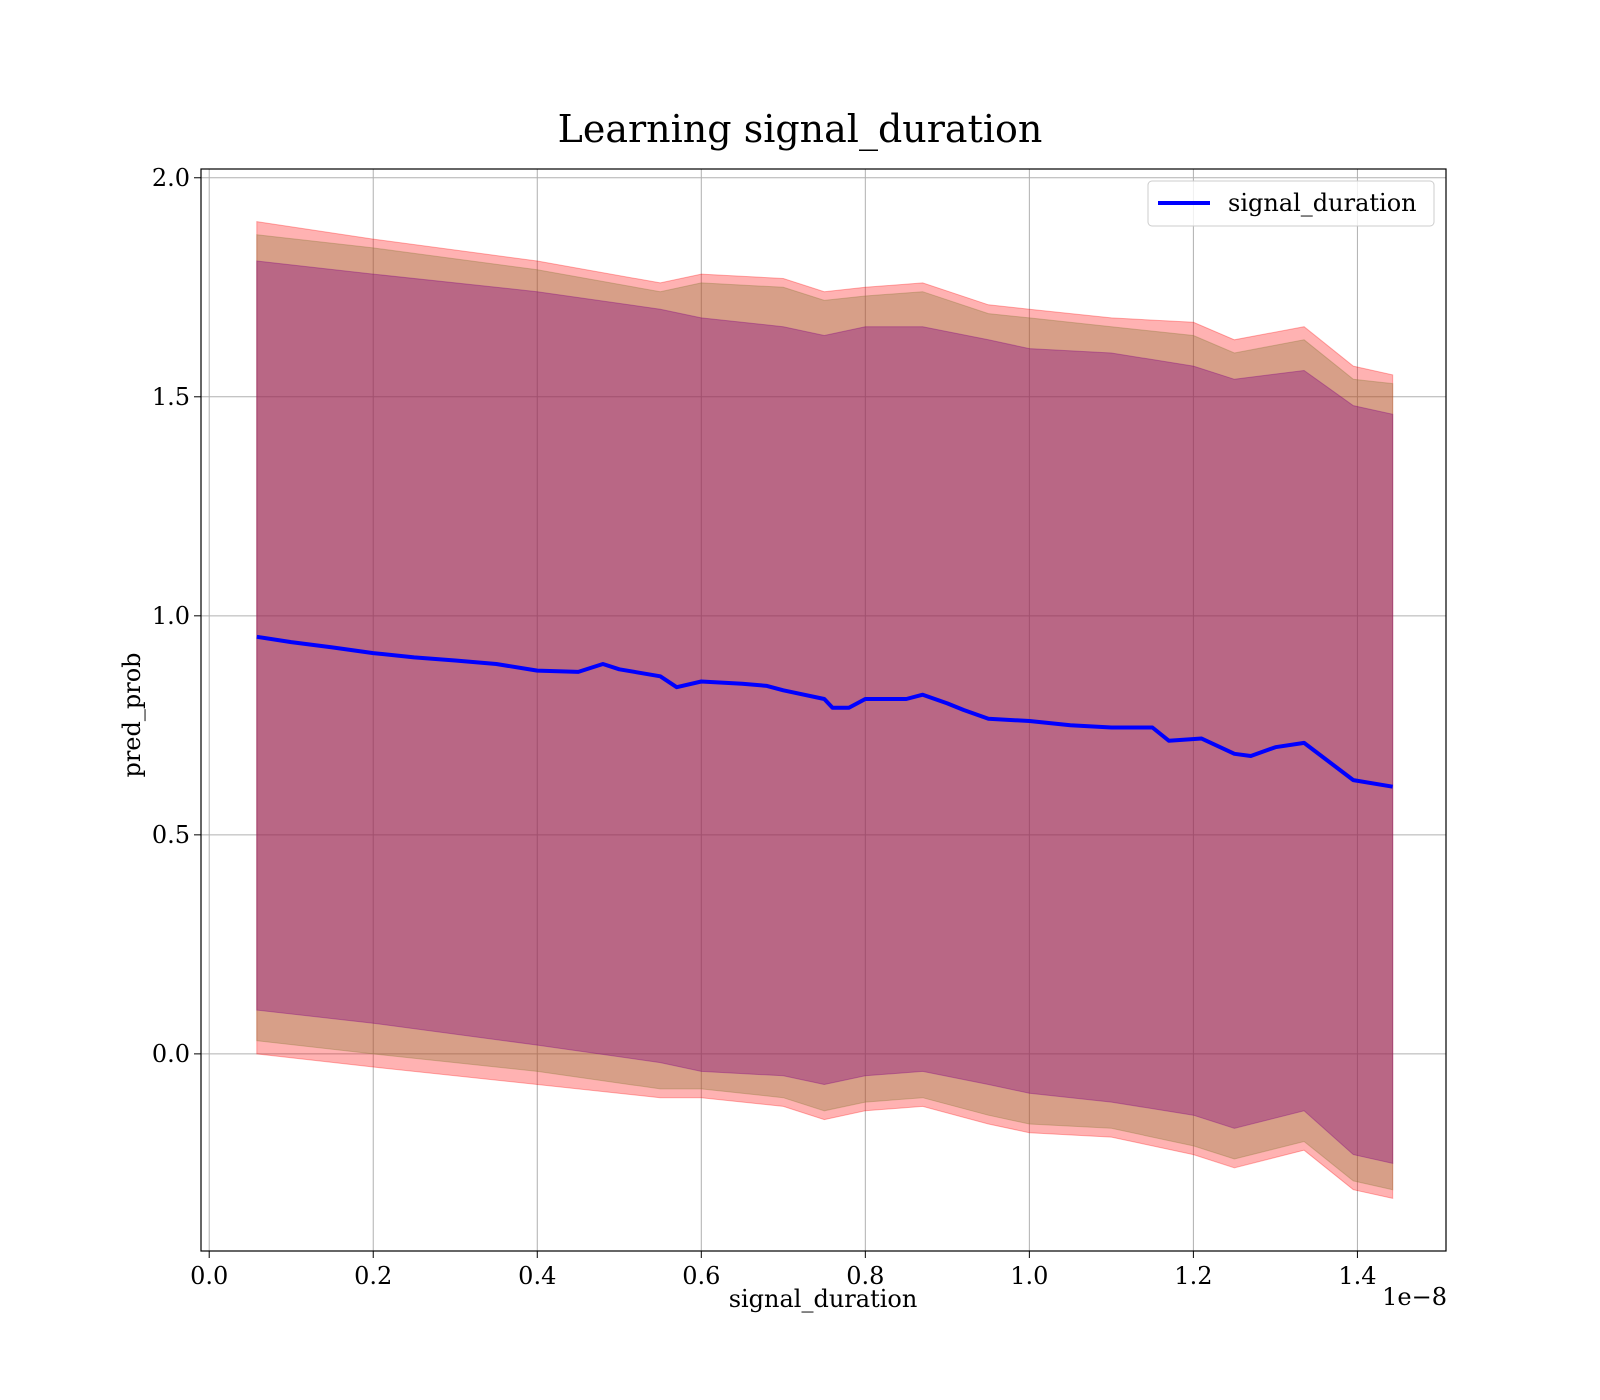 The image size is (1600, 1400). Describe the element at coordinates (171, 616) in the screenshot. I see `y-tick-label: 1.0` at that location.